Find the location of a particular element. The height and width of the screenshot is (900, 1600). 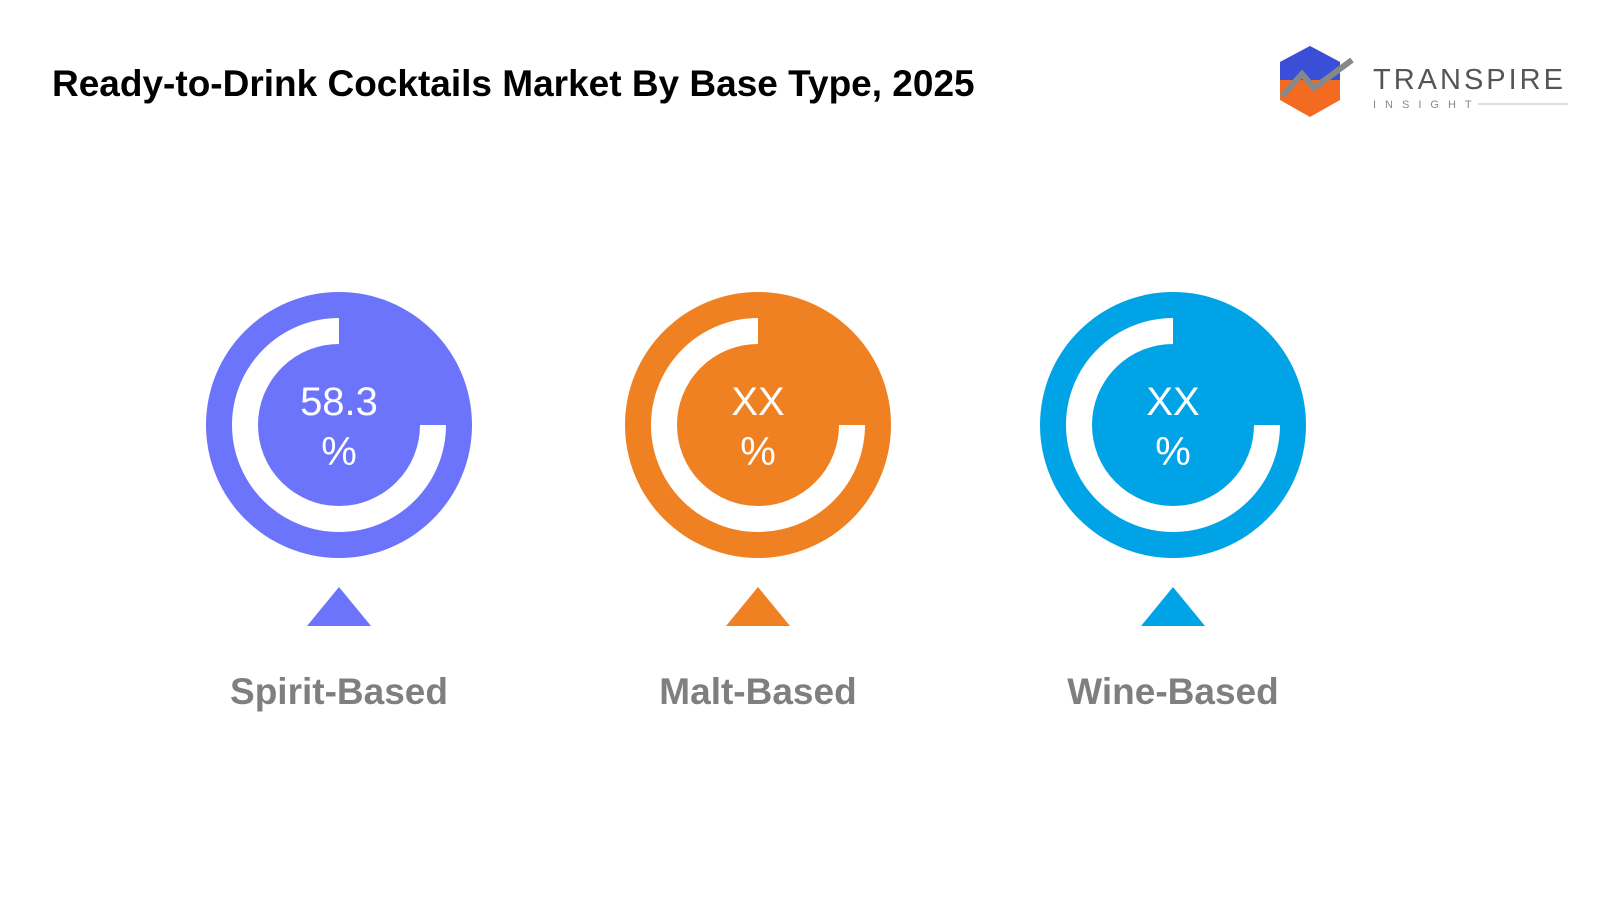

logo: TRANSPIRE INSIGHT is located at coordinates (1423, 81).